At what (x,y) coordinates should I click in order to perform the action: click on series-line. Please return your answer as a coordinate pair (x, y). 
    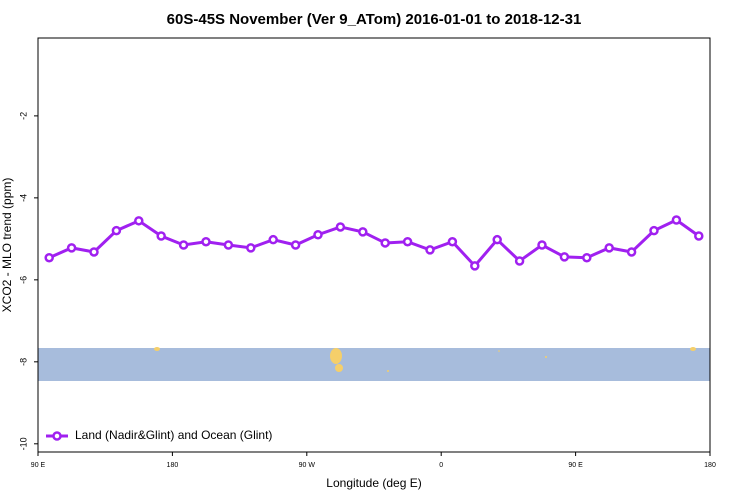
    Looking at the image, I should click on (374, 243).